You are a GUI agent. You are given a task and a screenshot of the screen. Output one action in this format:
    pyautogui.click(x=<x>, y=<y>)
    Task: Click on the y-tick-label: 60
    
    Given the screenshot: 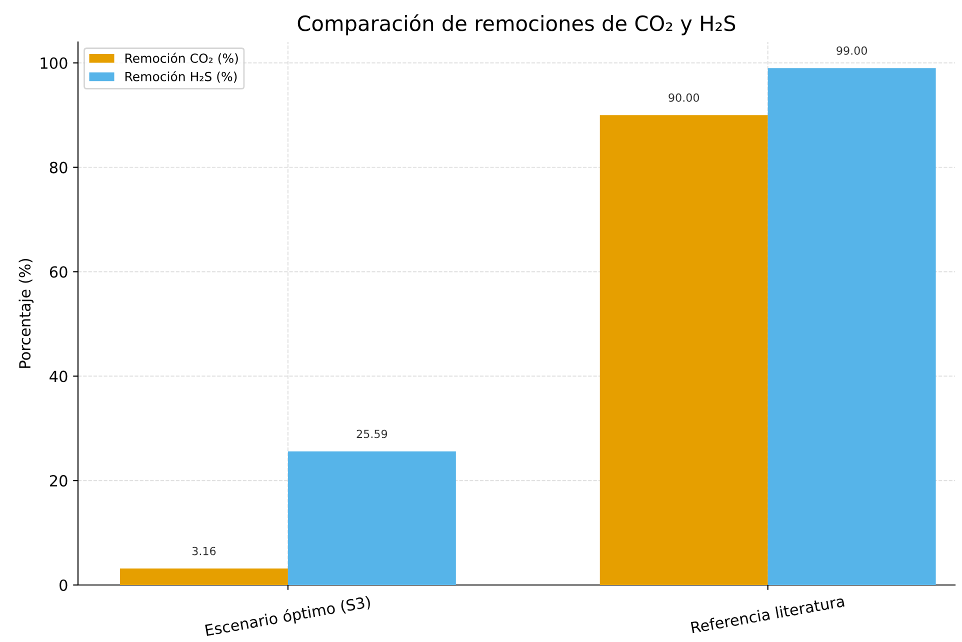 What is the action you would take?
    pyautogui.click(x=59, y=272)
    